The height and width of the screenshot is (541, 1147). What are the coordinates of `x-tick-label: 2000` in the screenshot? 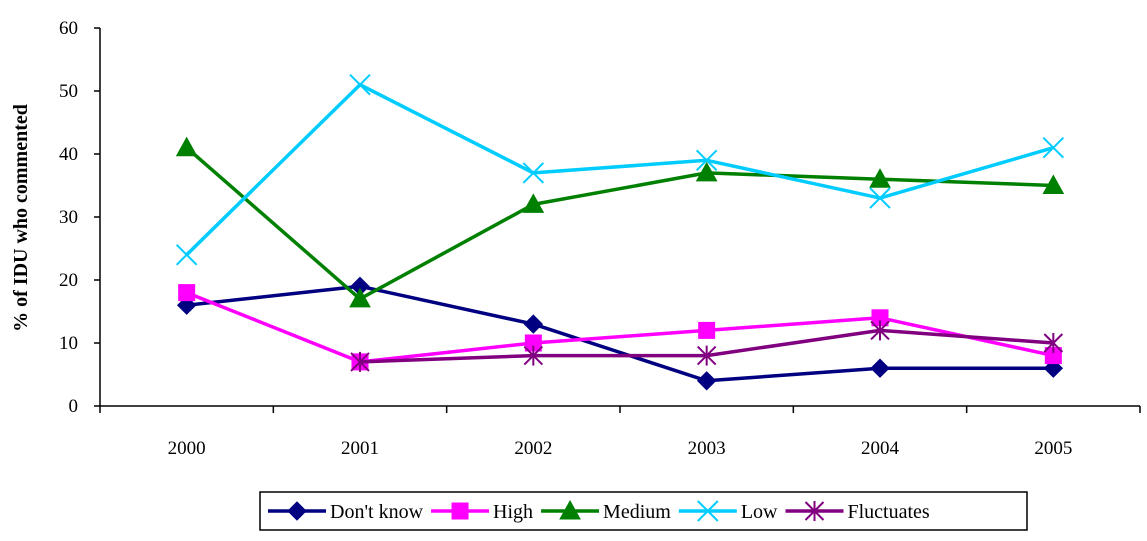 It's located at (187, 448).